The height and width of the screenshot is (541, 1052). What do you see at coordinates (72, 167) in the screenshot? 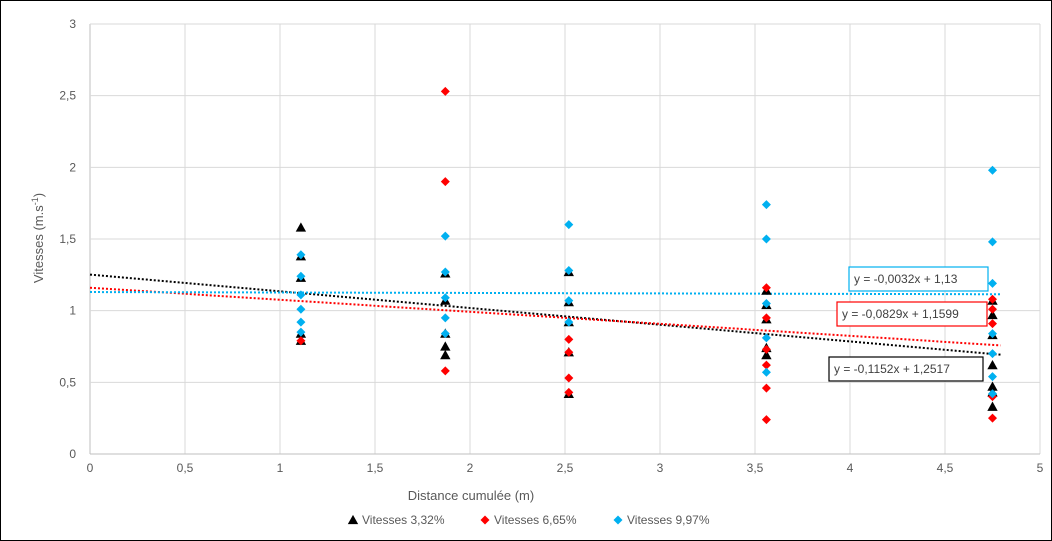
I see `y-tick-label: 2` at bounding box center [72, 167].